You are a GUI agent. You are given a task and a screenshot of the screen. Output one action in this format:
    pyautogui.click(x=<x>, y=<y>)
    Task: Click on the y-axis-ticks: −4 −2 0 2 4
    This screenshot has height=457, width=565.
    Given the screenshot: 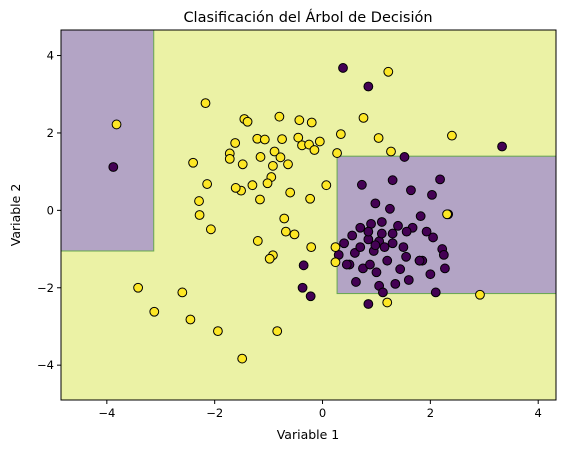 What is the action you would take?
    pyautogui.click(x=49, y=211)
    